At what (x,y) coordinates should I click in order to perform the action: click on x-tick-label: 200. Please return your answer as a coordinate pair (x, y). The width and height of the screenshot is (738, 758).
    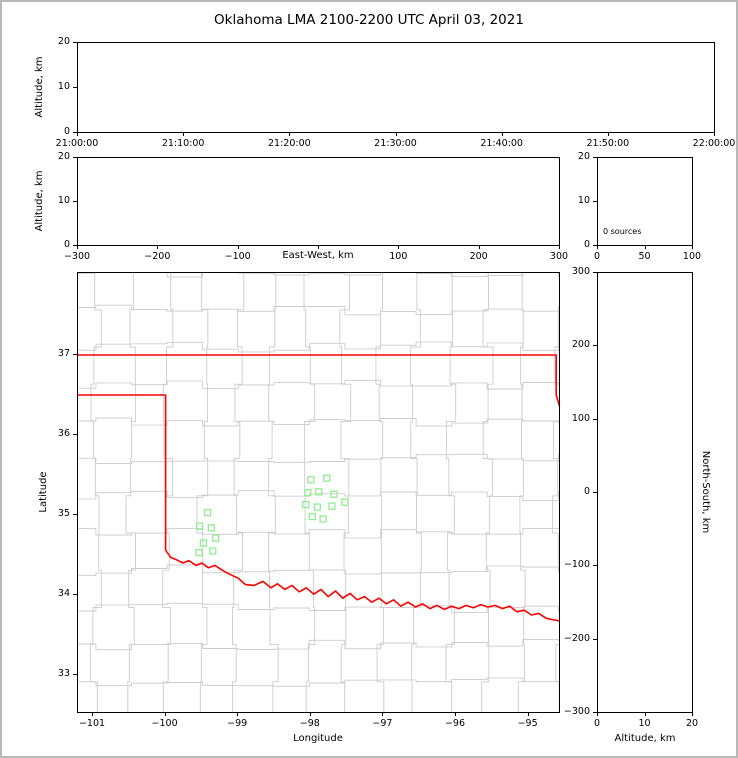
    Looking at the image, I should click on (478, 256).